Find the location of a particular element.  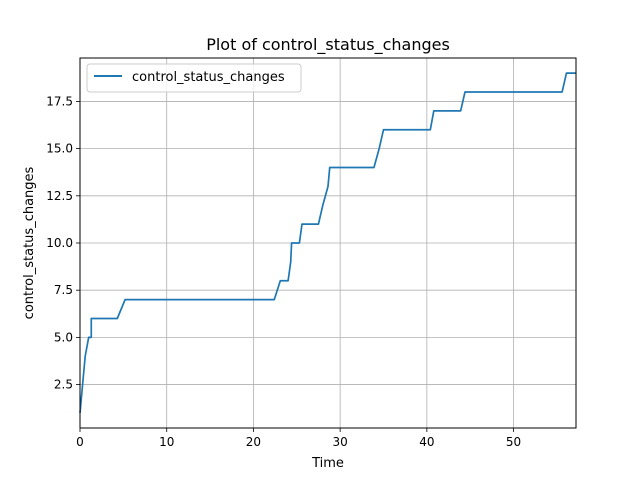

y-tick-label: 17.5 is located at coordinates (59, 101).